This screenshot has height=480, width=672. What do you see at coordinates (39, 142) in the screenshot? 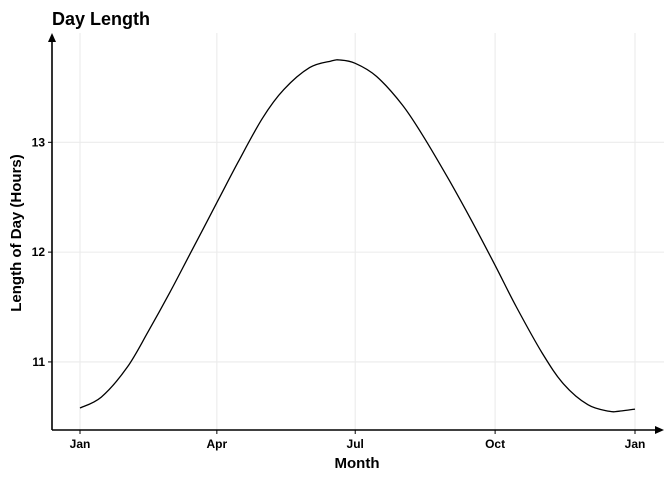
I see `y-tick-label: 13` at bounding box center [39, 142].